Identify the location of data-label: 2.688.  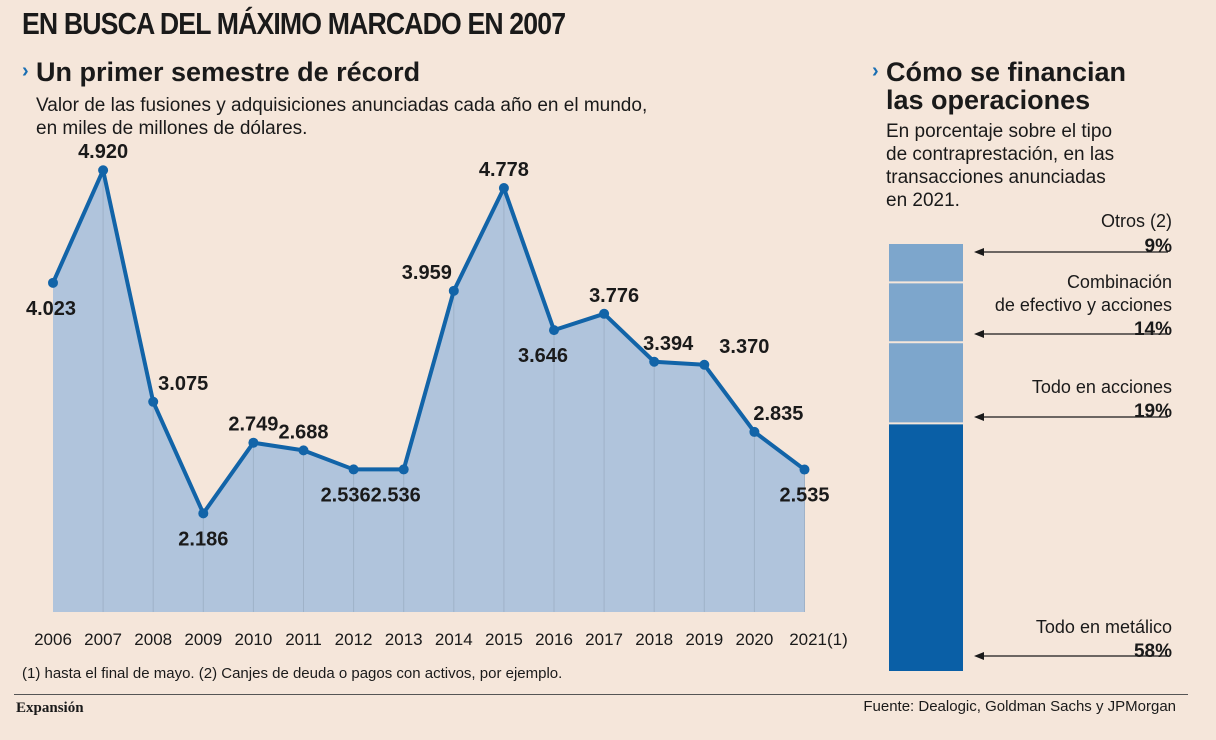
(303, 432).